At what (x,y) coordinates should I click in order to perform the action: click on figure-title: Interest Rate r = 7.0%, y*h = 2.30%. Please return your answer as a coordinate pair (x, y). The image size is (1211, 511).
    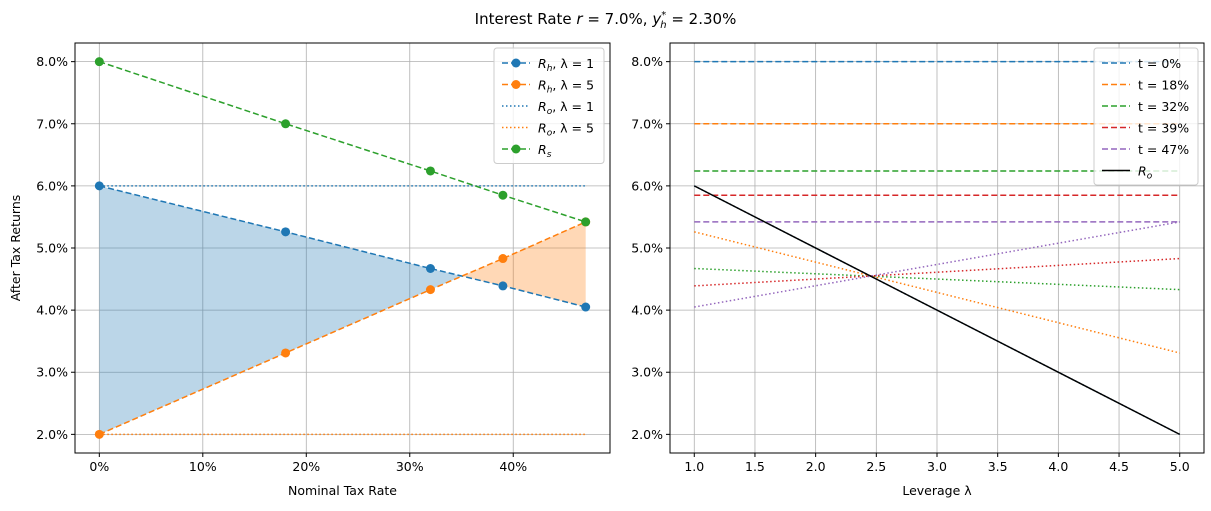
    Looking at the image, I should click on (605, 20).